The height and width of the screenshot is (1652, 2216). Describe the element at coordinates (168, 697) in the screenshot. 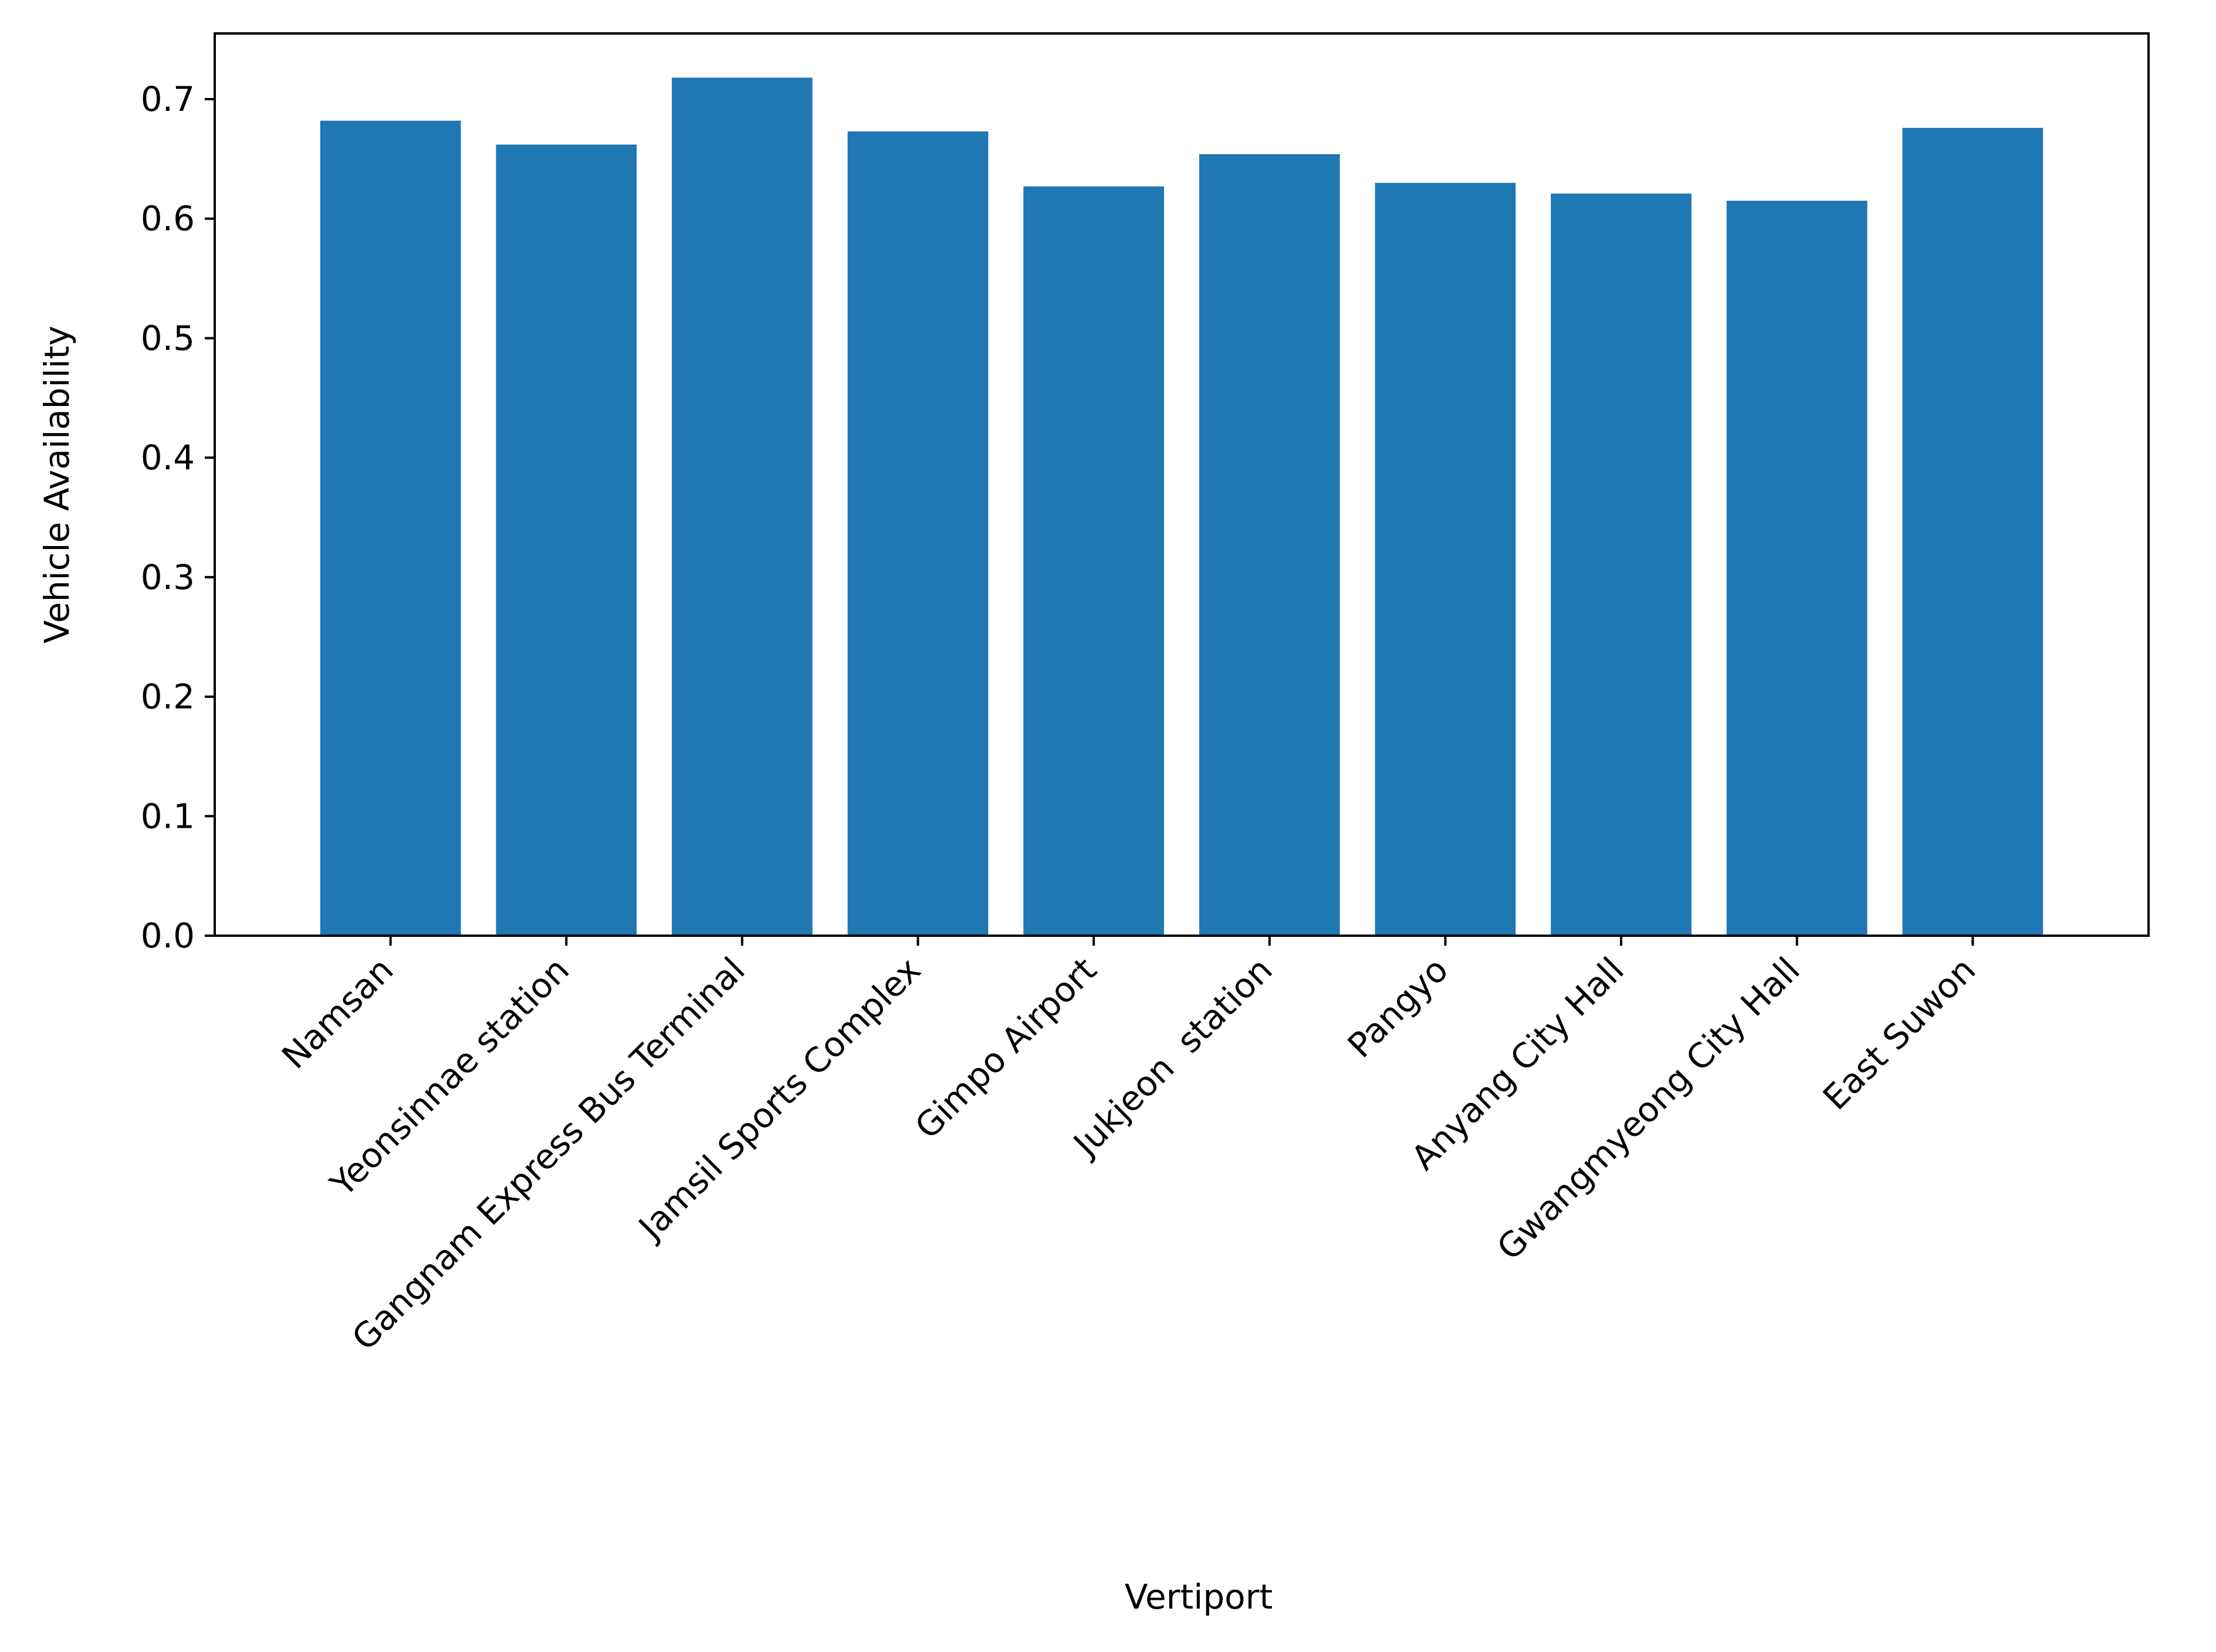

I see `y-tick-label: 0.2` at that location.